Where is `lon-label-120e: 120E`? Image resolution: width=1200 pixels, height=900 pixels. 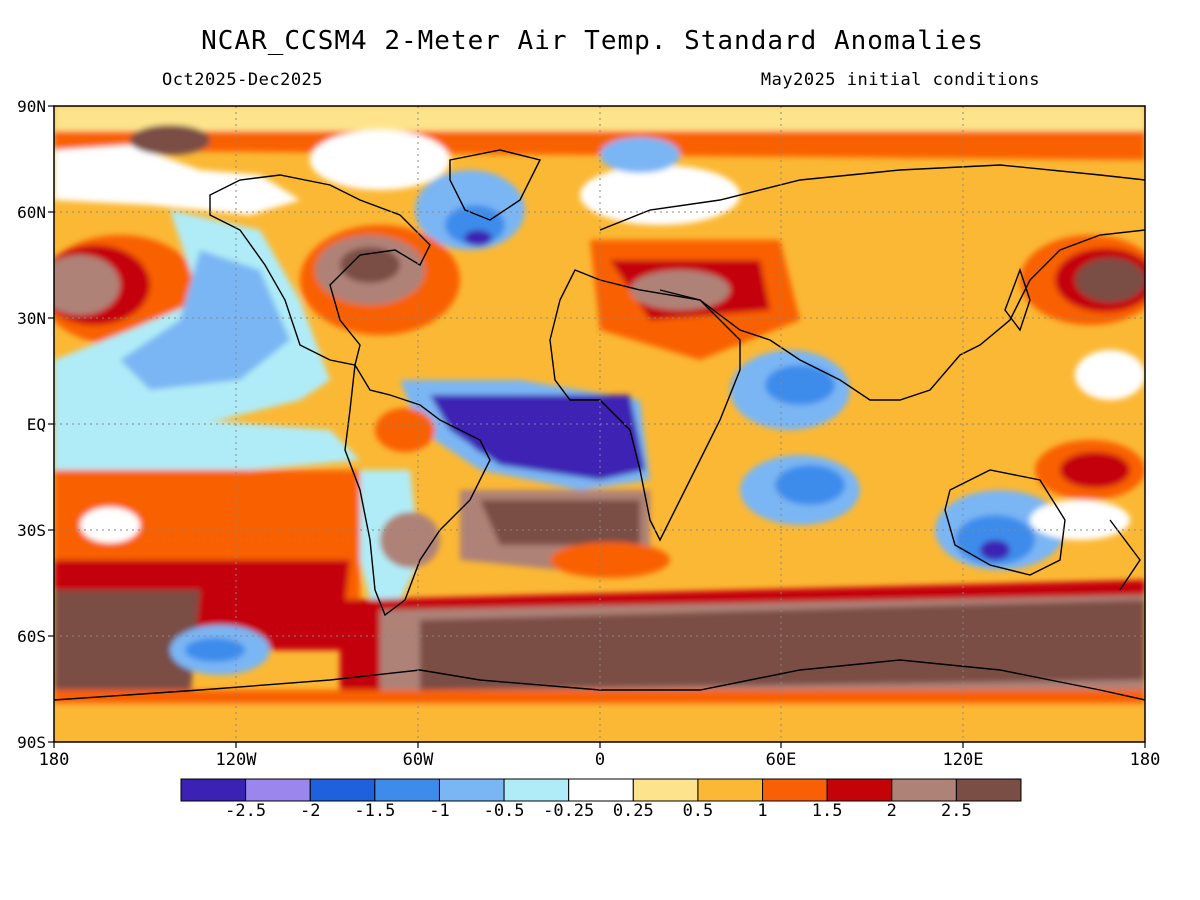
lon-label-120e: 120E is located at coordinates (963, 760).